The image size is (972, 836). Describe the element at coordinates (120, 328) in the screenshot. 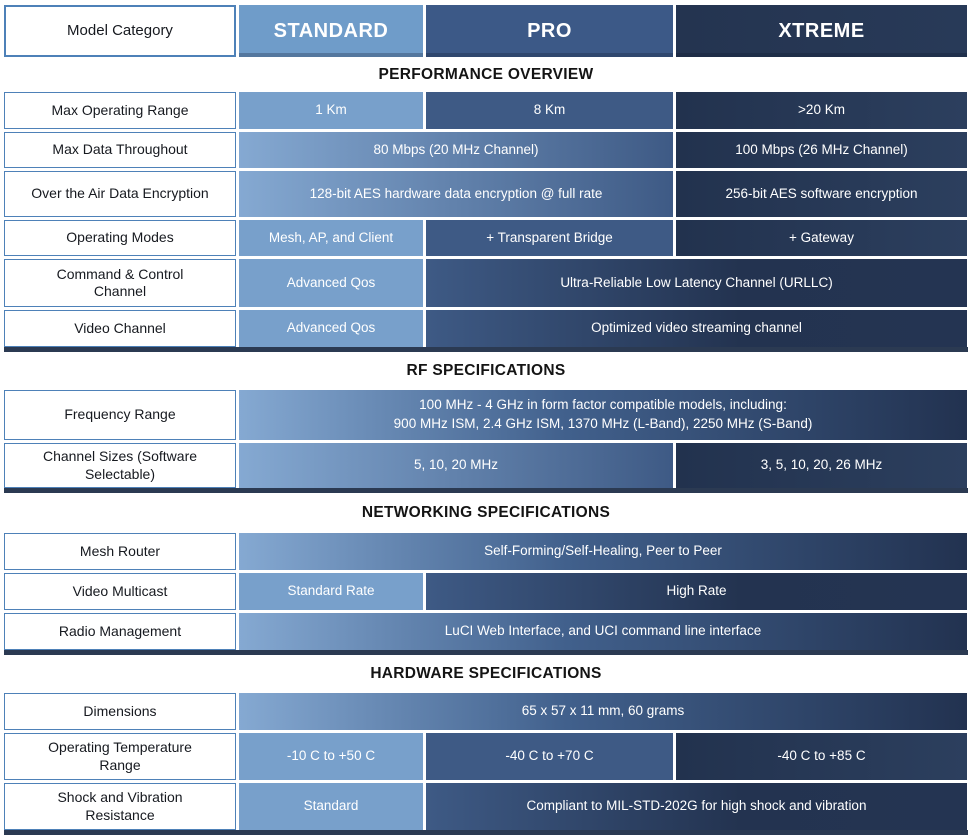

I see `spec-label: Video Channel` at that location.